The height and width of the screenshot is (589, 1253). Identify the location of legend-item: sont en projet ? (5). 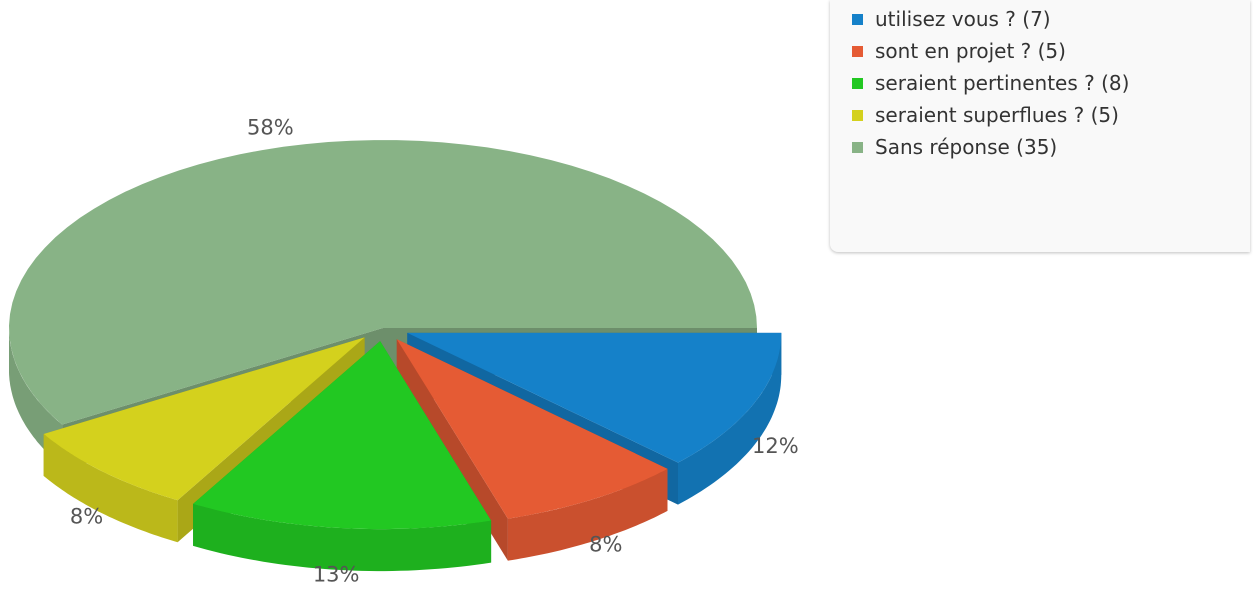
(1051, 51).